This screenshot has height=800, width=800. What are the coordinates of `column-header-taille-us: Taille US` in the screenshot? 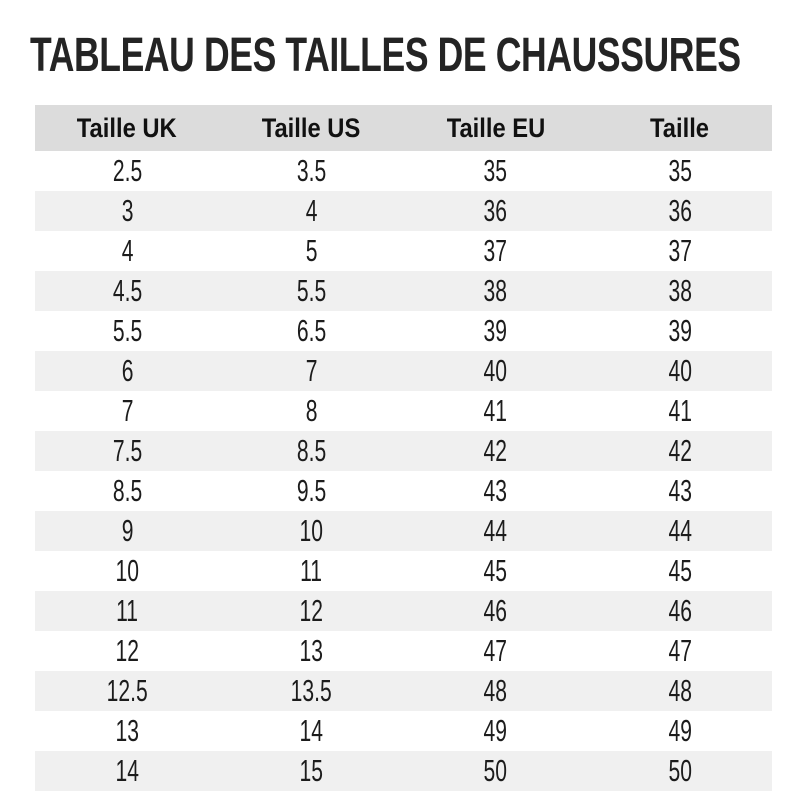 It's located at (311, 128).